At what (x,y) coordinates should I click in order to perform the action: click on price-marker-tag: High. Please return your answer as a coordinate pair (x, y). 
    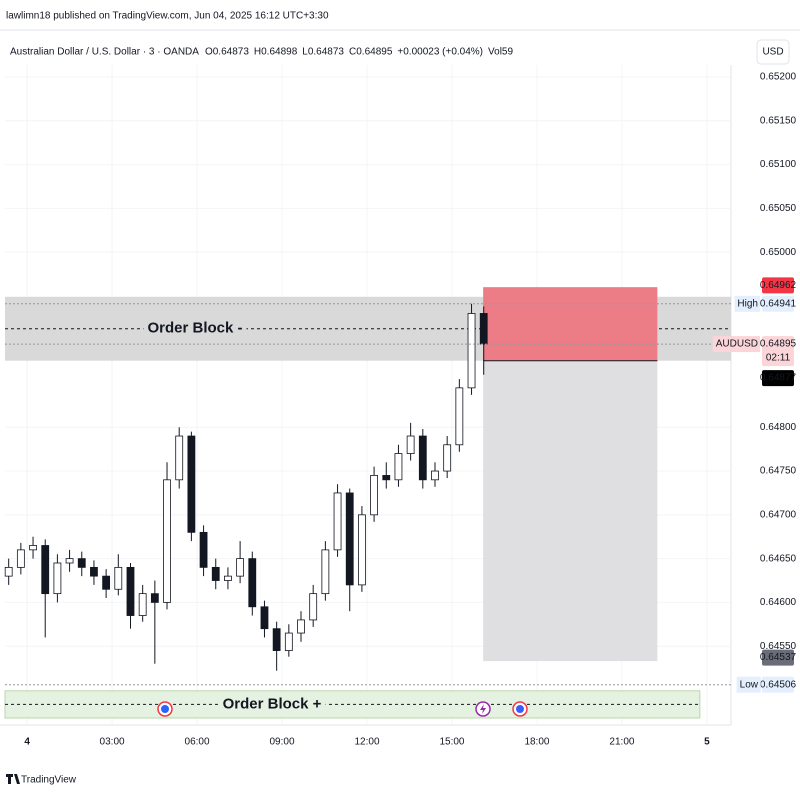
    Looking at the image, I should click on (747, 303).